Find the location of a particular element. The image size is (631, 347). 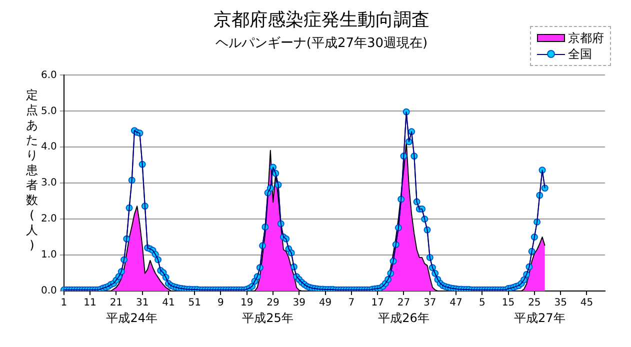

legend-label: 京都府 is located at coordinates (586, 38).